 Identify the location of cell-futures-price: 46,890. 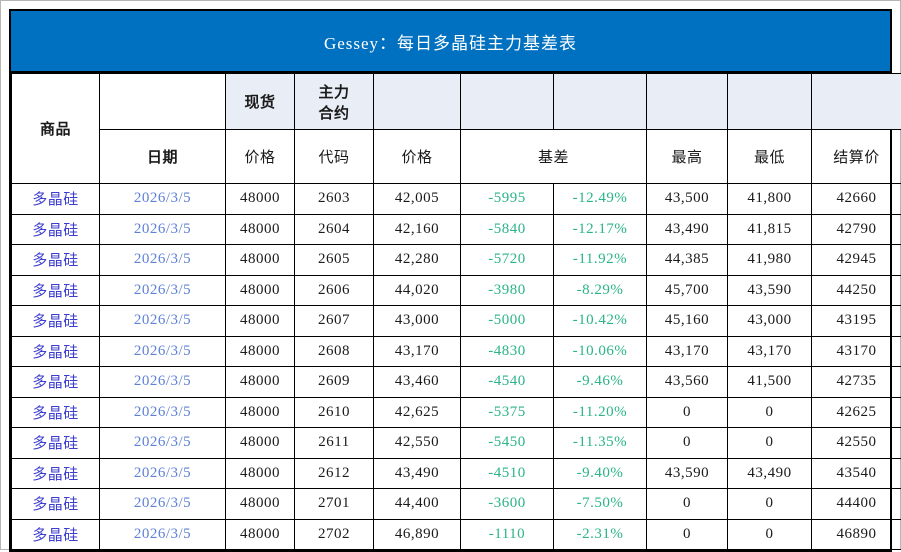
(417, 534).